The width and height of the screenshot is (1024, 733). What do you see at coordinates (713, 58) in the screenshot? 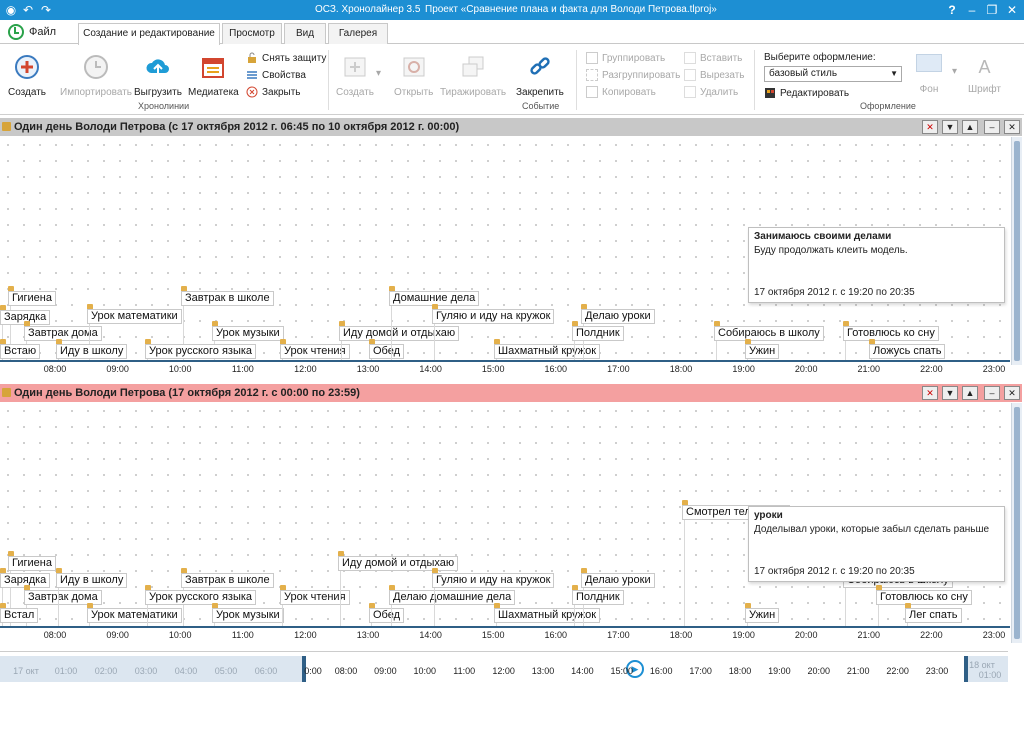
I see `insert-button: Вставить` at bounding box center [713, 58].